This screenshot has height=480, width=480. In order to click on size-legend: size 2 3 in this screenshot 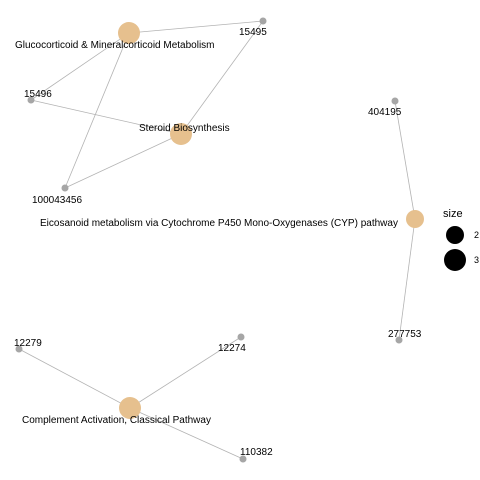, I will do `click(461, 239)`.